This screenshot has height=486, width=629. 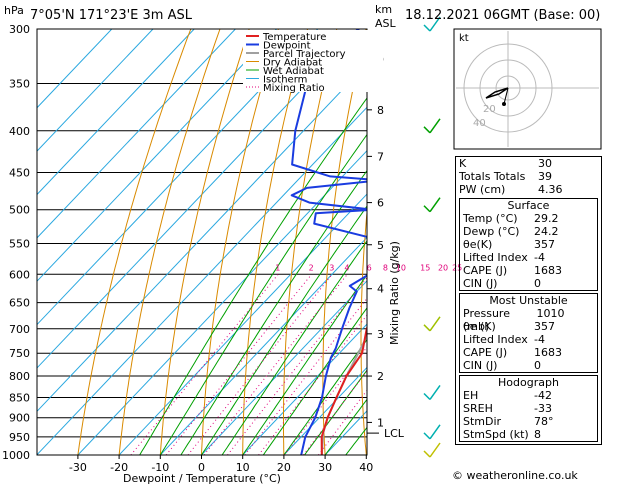 I want to click on hpa-label: hPa, so click(x=14, y=10).